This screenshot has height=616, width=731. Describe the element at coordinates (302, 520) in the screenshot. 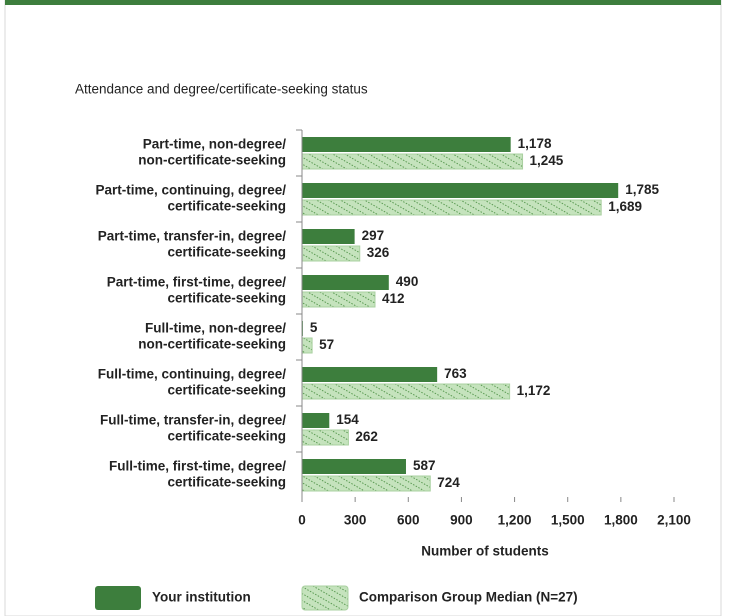

I see `x-tick-label: 0` at that location.